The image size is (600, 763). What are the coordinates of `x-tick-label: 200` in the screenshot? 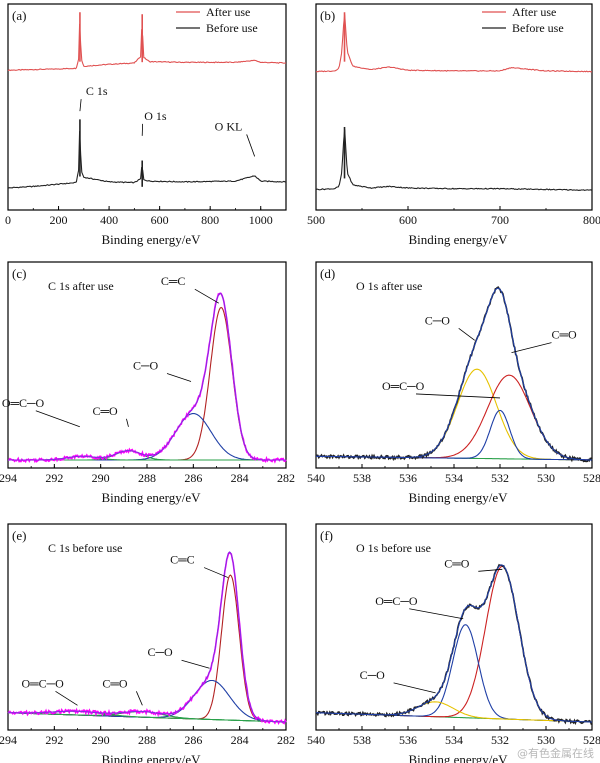 It's located at (59, 220).